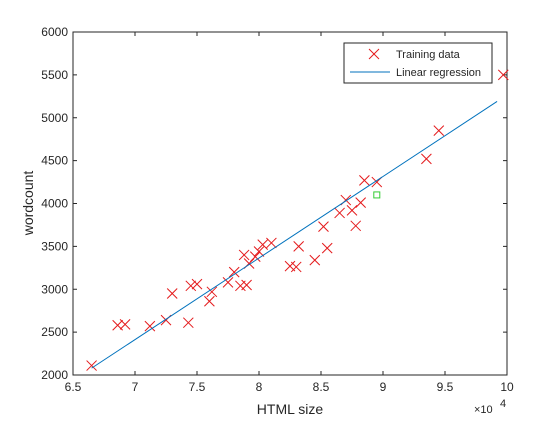 This screenshot has height=425, width=560. Describe the element at coordinates (483, 410) in the screenshot. I see `x-exponent-label: ×10` at that location.